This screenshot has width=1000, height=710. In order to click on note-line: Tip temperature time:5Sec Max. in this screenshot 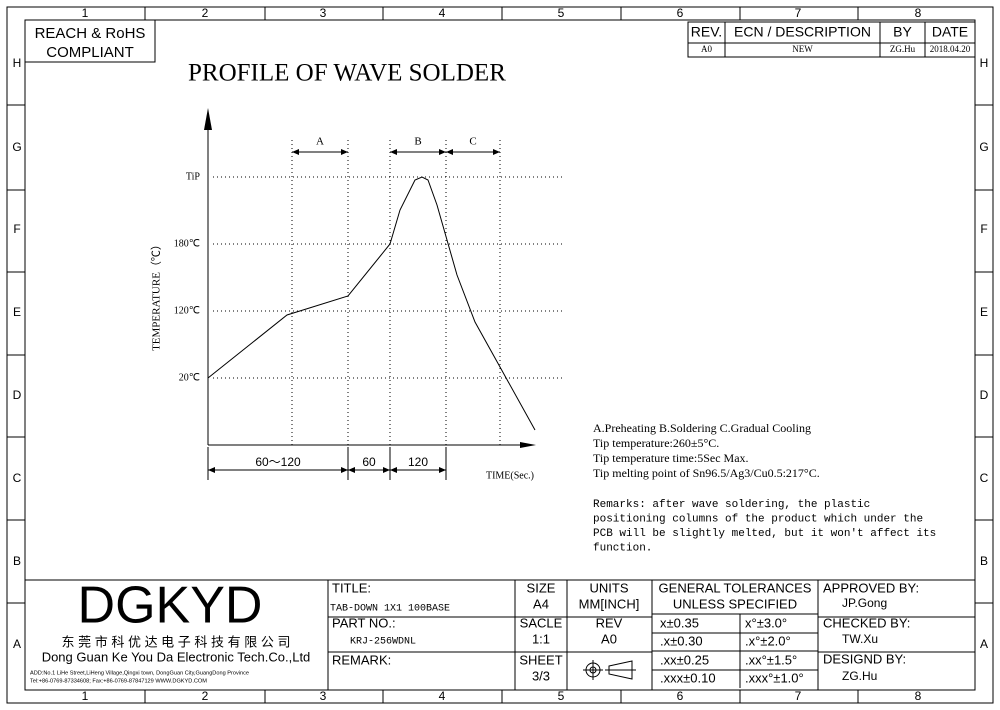, I will do `click(671, 458)`.